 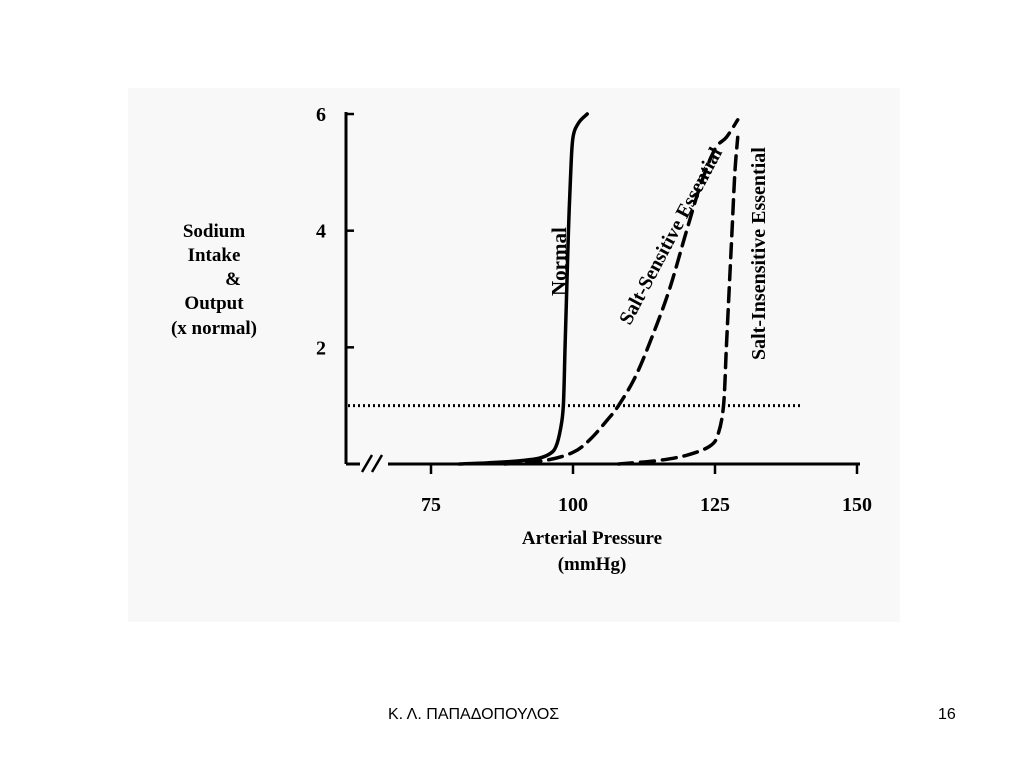 What do you see at coordinates (321, 115) in the screenshot?
I see `y-tick-label-6: 6` at bounding box center [321, 115].